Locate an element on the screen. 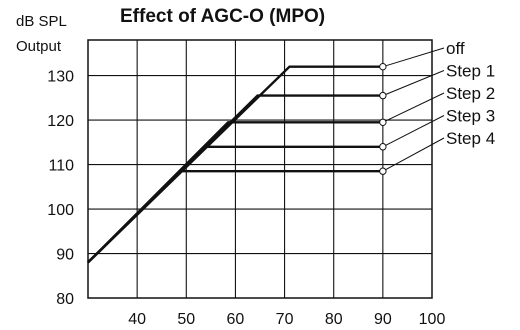 The height and width of the screenshot is (330, 520). series-label: off is located at coordinates (455, 48).